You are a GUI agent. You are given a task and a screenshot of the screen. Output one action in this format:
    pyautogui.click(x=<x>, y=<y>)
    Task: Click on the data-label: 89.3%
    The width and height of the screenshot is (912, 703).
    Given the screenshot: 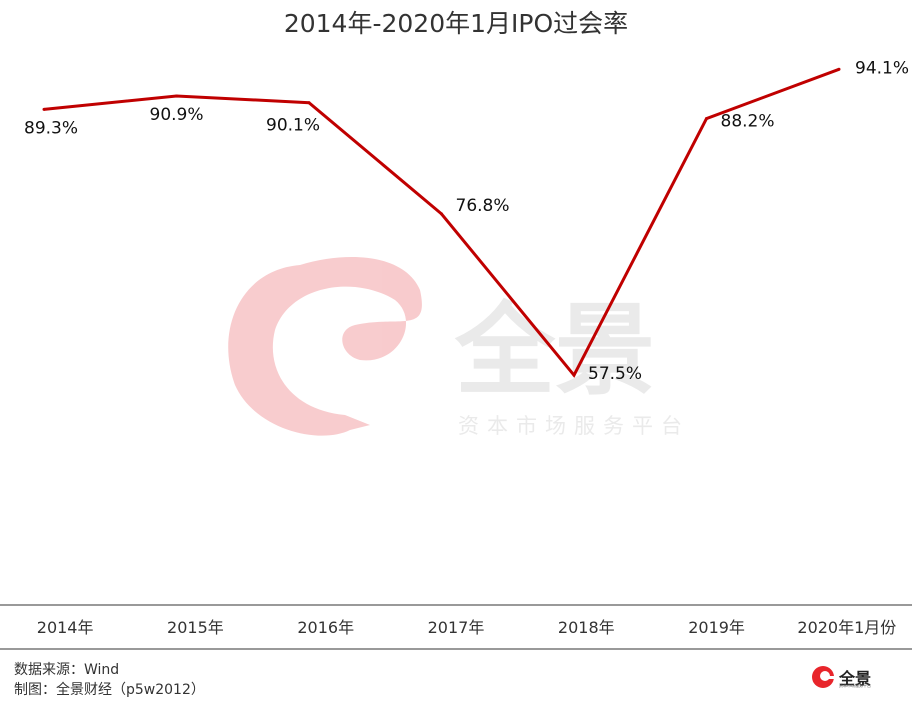 What is the action you would take?
    pyautogui.click(x=51, y=128)
    